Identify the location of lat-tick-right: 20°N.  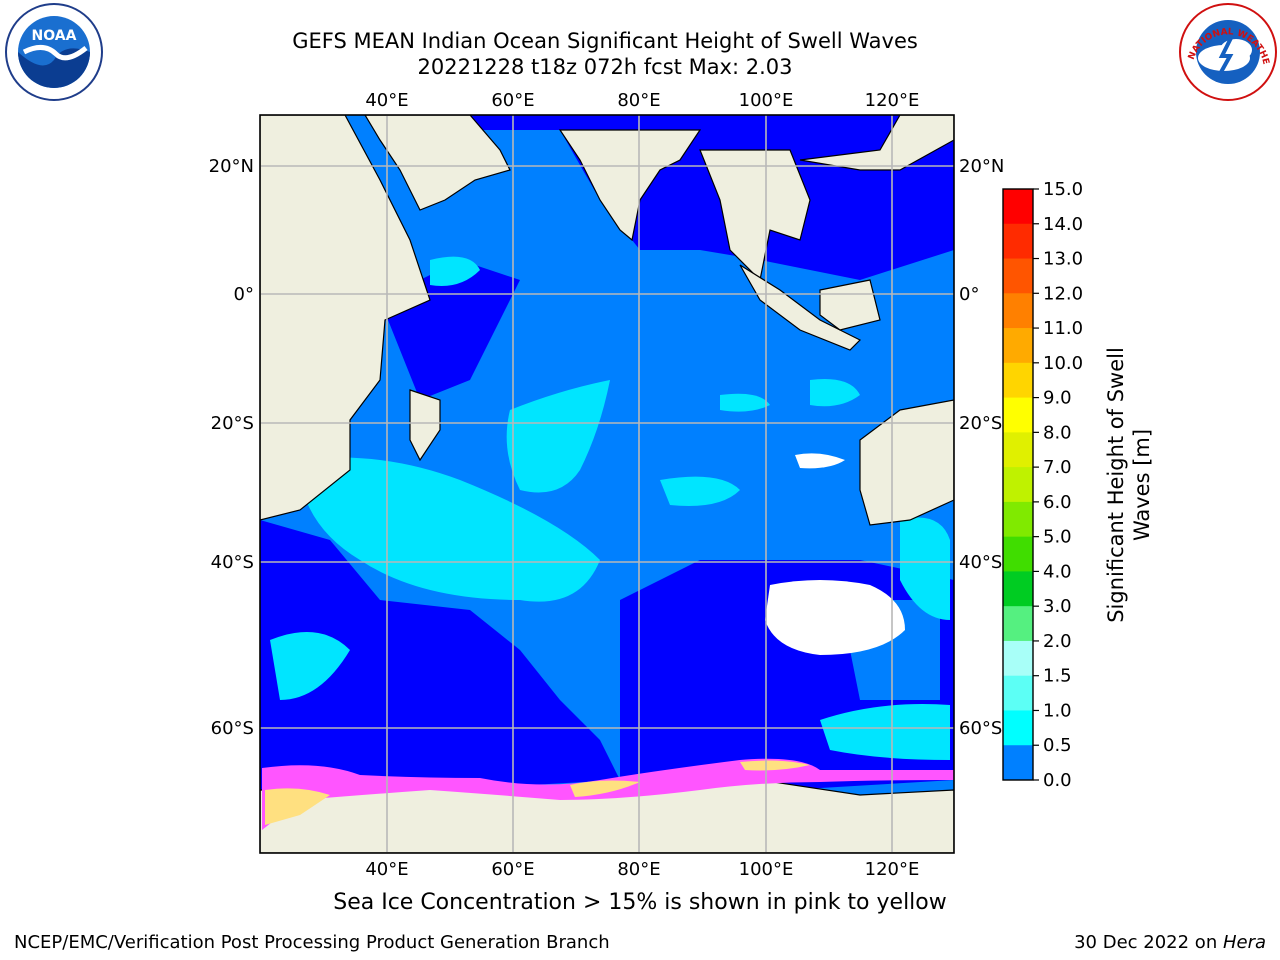
(981, 166).